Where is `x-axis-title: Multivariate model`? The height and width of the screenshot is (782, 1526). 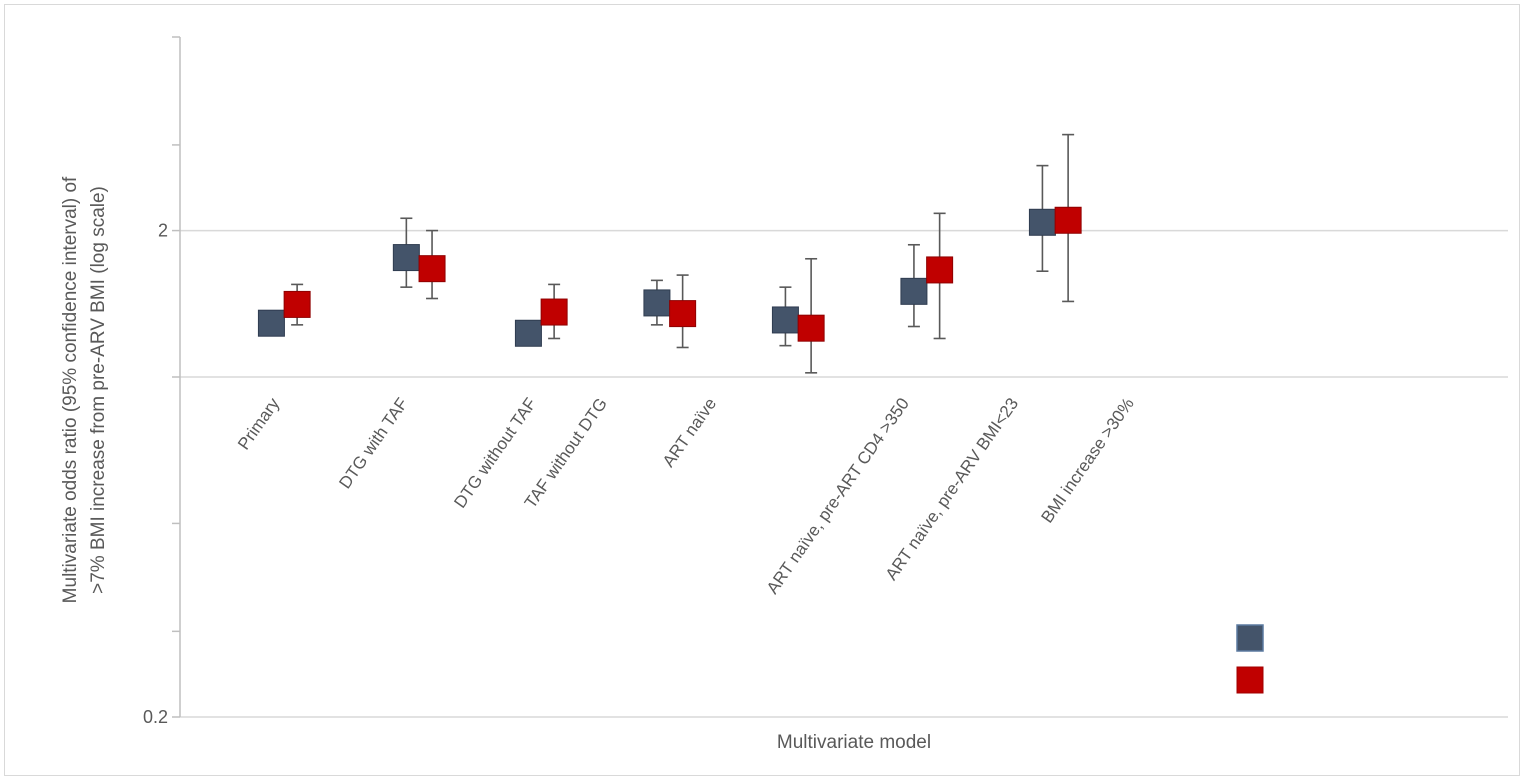
x-axis-title: Multivariate model is located at coordinates (854, 742).